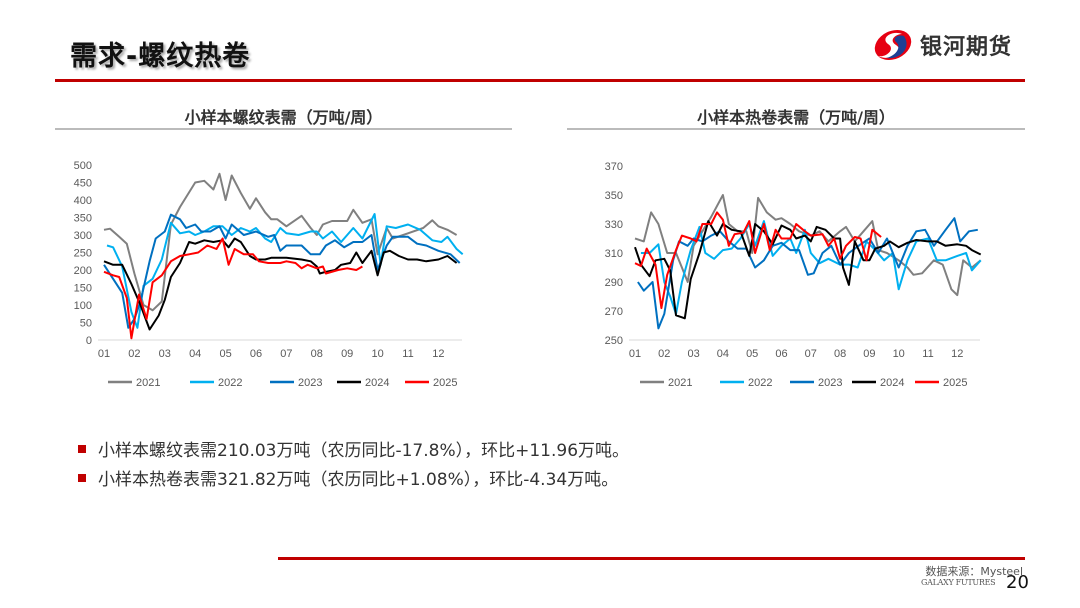  Describe the element at coordinates (364, 451) in the screenshot. I see `bullet-text: 小样本螺纹表需210.03万吨（农历同比-17.8%），环比+11.96万吨。` at that location.